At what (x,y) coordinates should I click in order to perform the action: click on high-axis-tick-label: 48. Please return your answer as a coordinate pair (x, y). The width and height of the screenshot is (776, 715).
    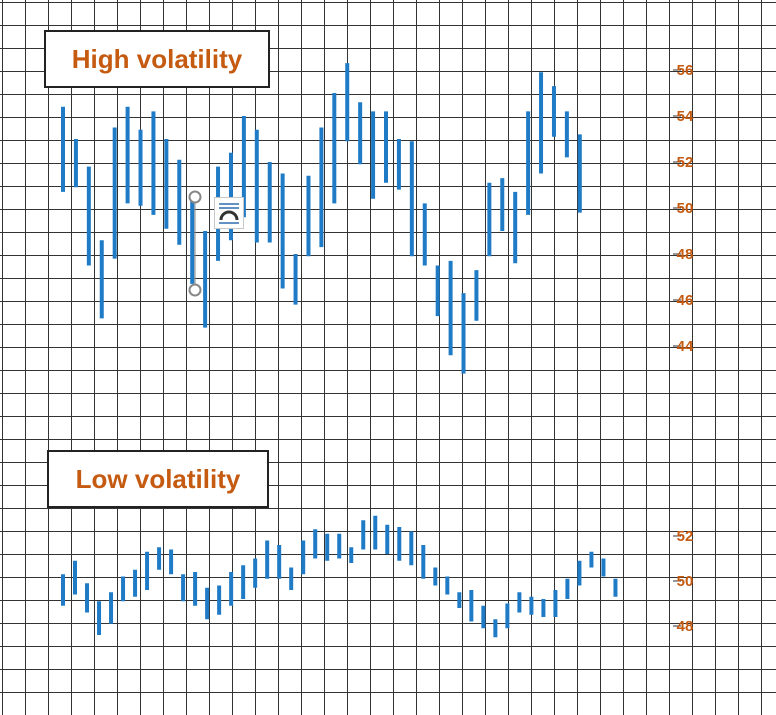
    Looking at the image, I should click on (685, 254).